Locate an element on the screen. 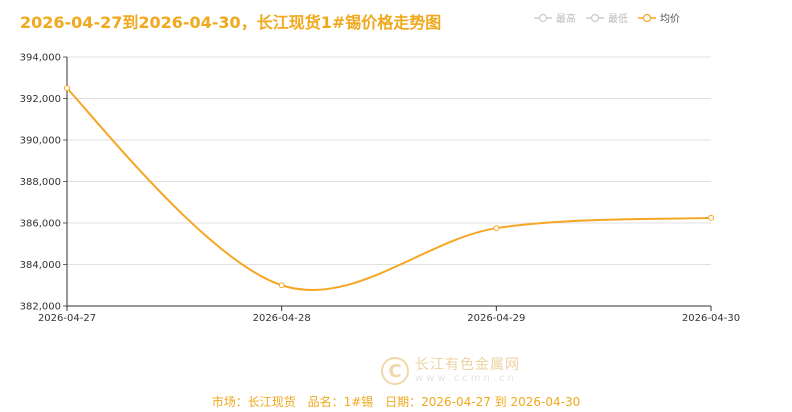 This screenshot has height=412, width=792. legend-marker-low-icon is located at coordinates (595, 17).